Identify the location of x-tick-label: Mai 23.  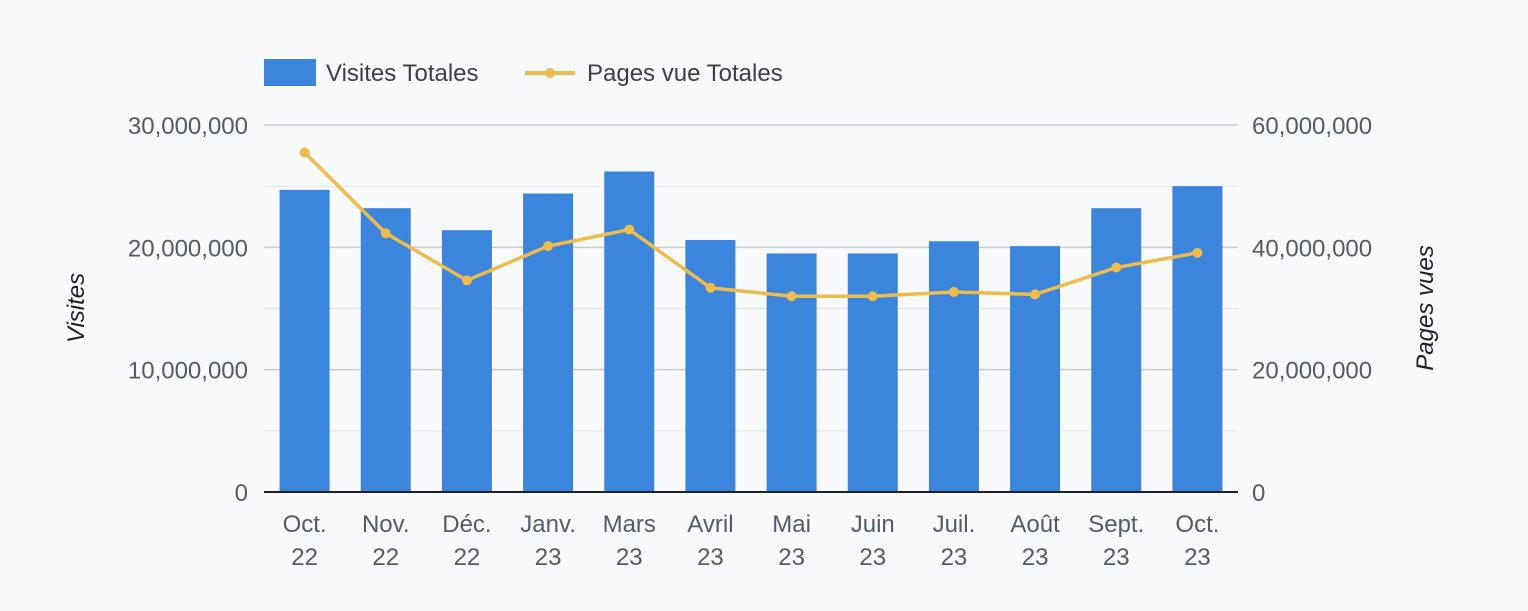
(791, 541).